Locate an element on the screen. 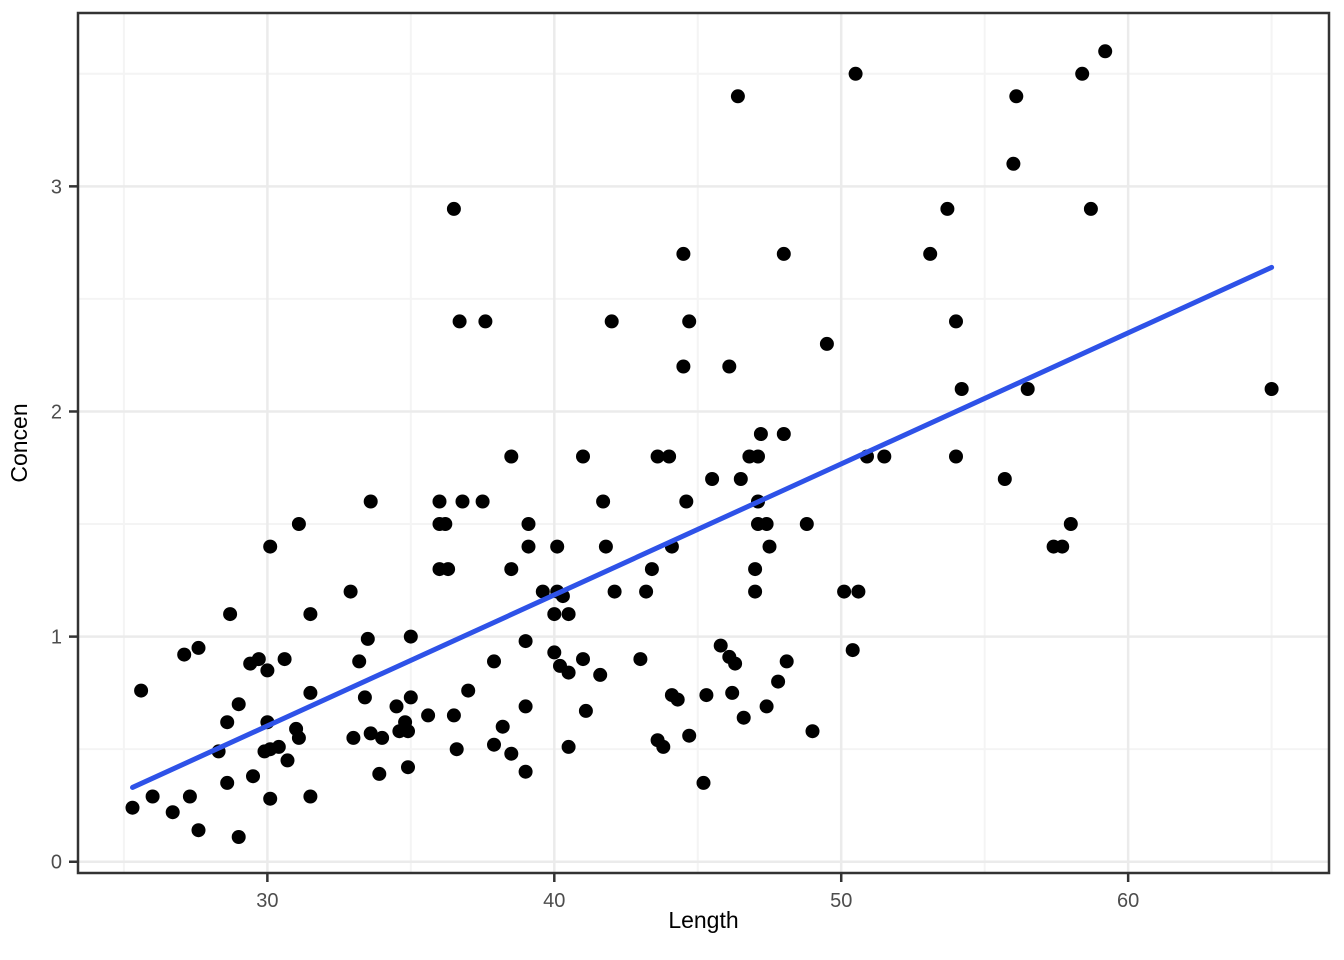 The width and height of the screenshot is (1344, 960). x-tick-label: 60 is located at coordinates (1128, 901).